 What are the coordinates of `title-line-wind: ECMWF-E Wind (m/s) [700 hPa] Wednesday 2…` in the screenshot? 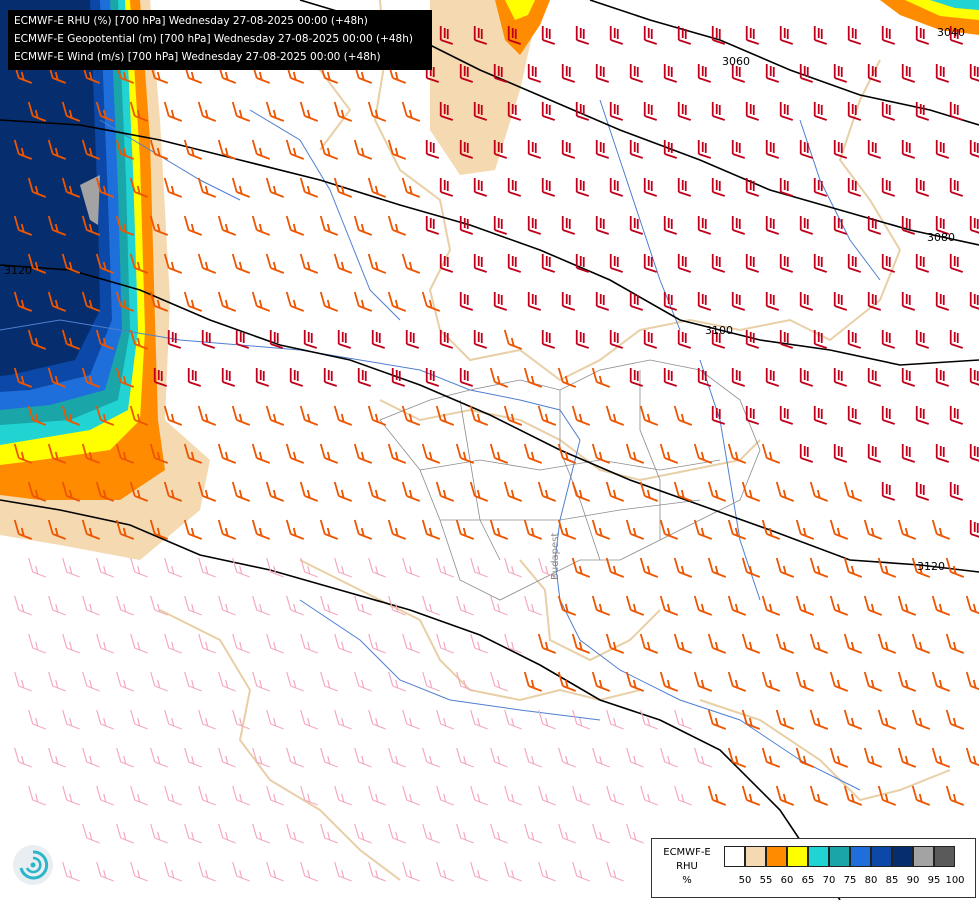 It's located at (197, 57).